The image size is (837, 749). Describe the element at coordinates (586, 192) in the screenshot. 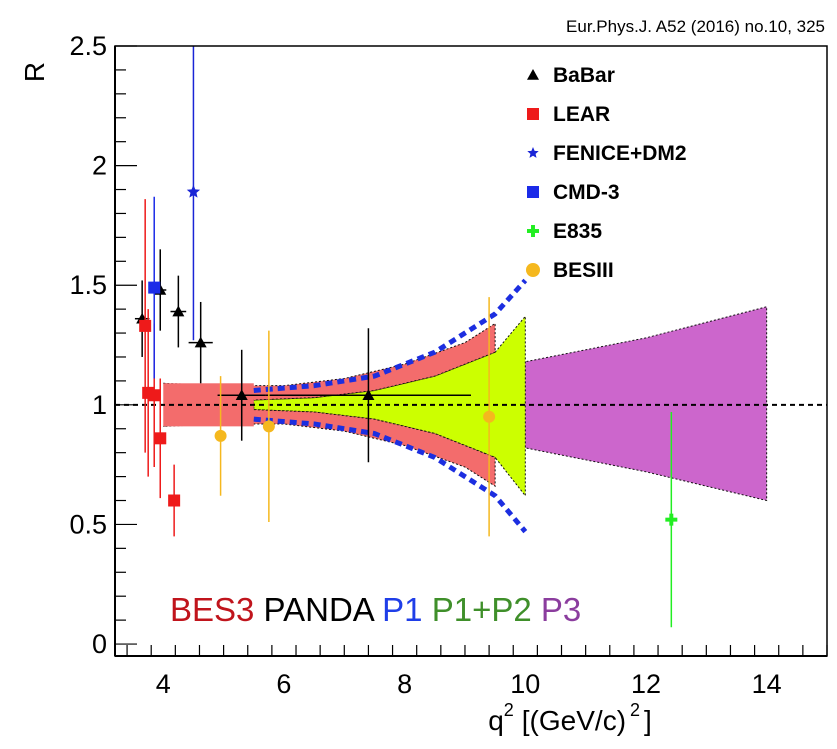

I see `legend-label-cmd-3: CMD-3` at that location.